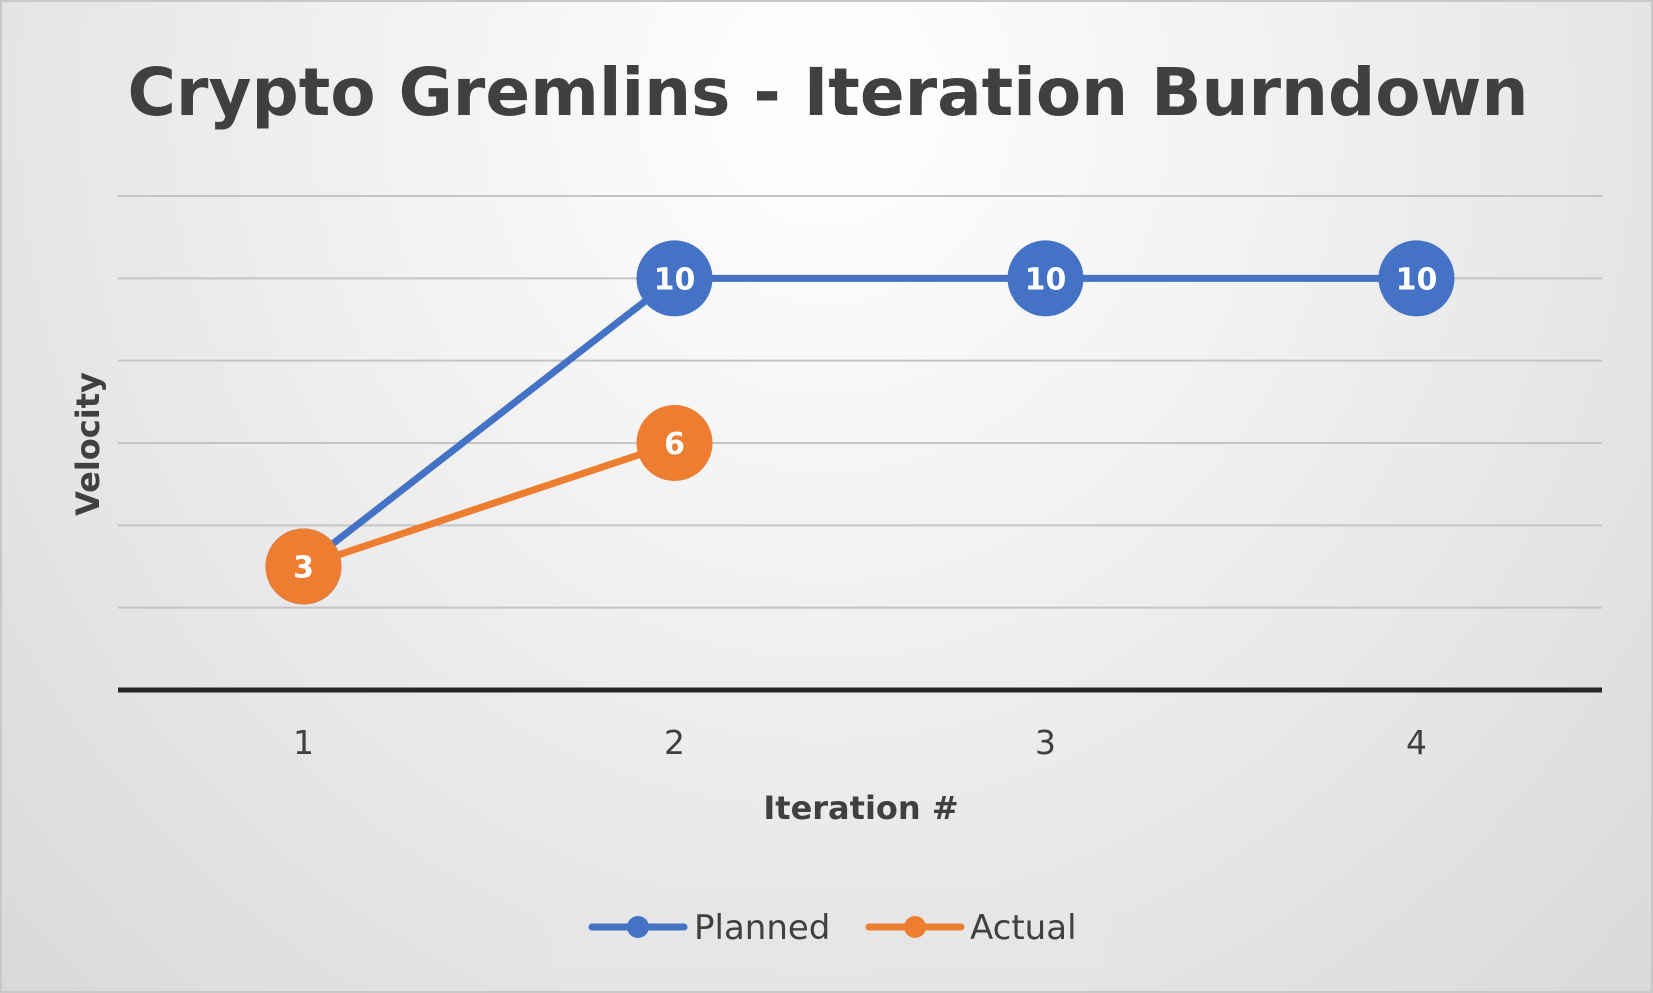  I want to click on data-label-actual: 6, so click(674, 444).